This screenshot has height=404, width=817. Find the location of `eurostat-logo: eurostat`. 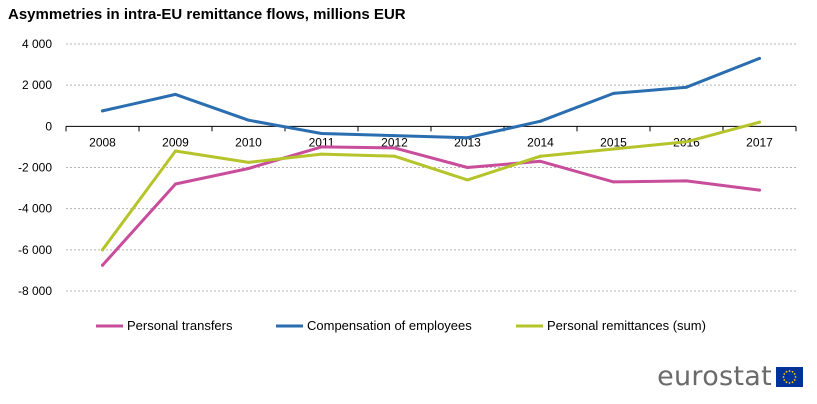

eurostat-logo: eurostat is located at coordinates (730, 376).